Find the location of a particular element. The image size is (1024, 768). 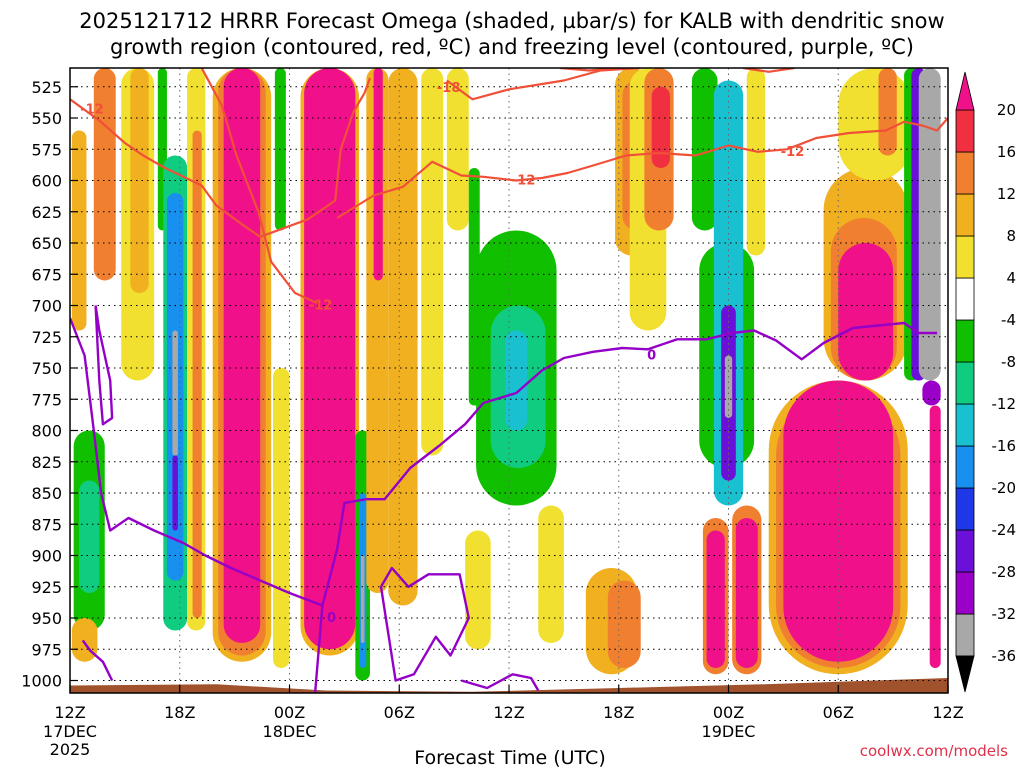

y-tick-label: 875 is located at coordinates (46, 524).